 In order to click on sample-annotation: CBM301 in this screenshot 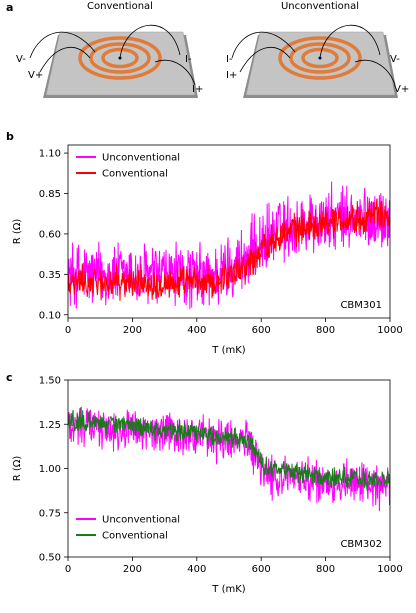, I will do `click(361, 305)`.